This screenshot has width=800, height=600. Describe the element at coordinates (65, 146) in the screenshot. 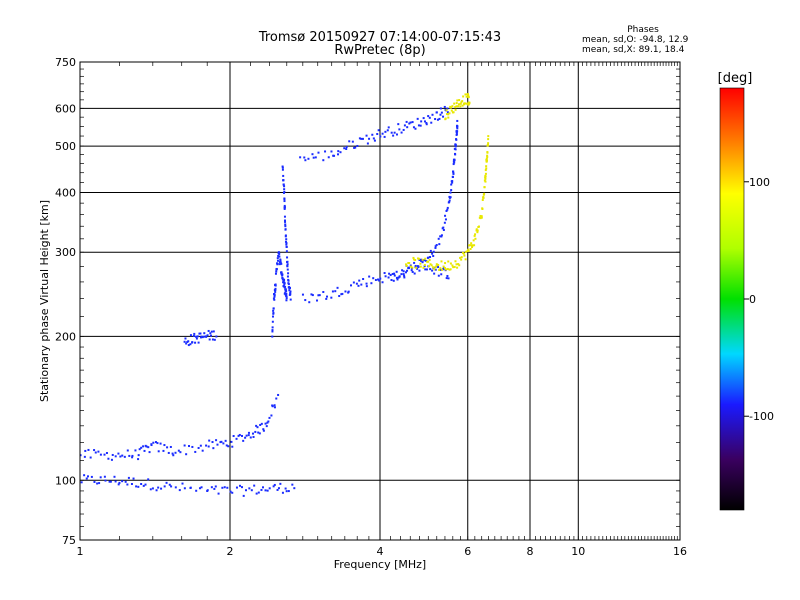

I see `y-tick-label: 500` at that location.